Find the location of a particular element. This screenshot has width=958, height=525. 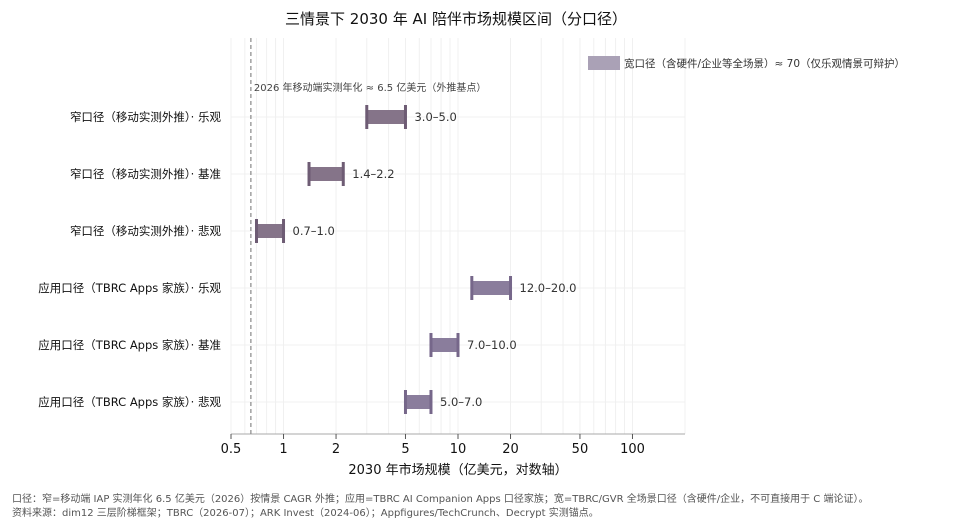

x-tick-label: 50 is located at coordinates (580, 449).